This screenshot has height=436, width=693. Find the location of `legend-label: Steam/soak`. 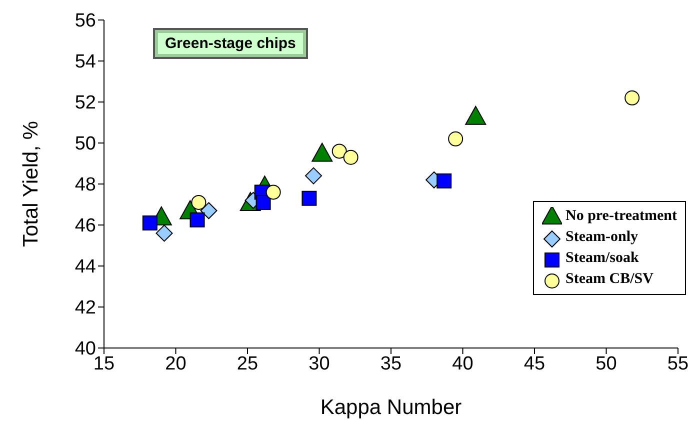

legend-label: Steam/soak is located at coordinates (602, 258).